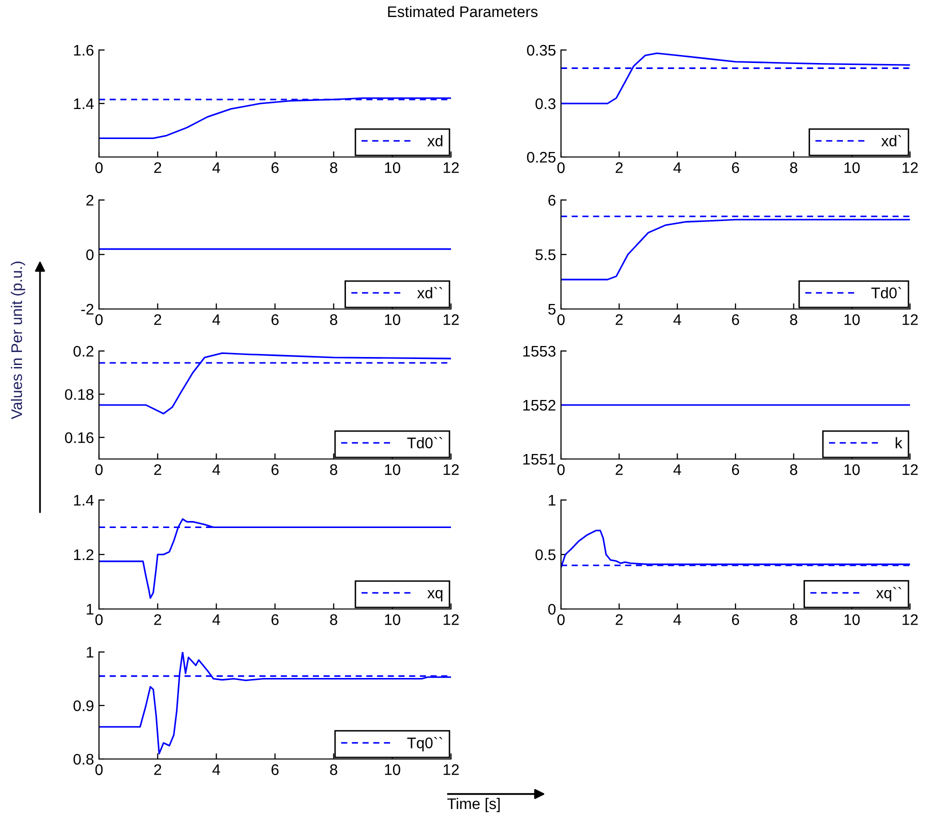 Image resolution: width=925 pixels, height=820 pixels. What do you see at coordinates (546, 554) in the screenshot?
I see `y-tick-label: 0.5` at bounding box center [546, 554].